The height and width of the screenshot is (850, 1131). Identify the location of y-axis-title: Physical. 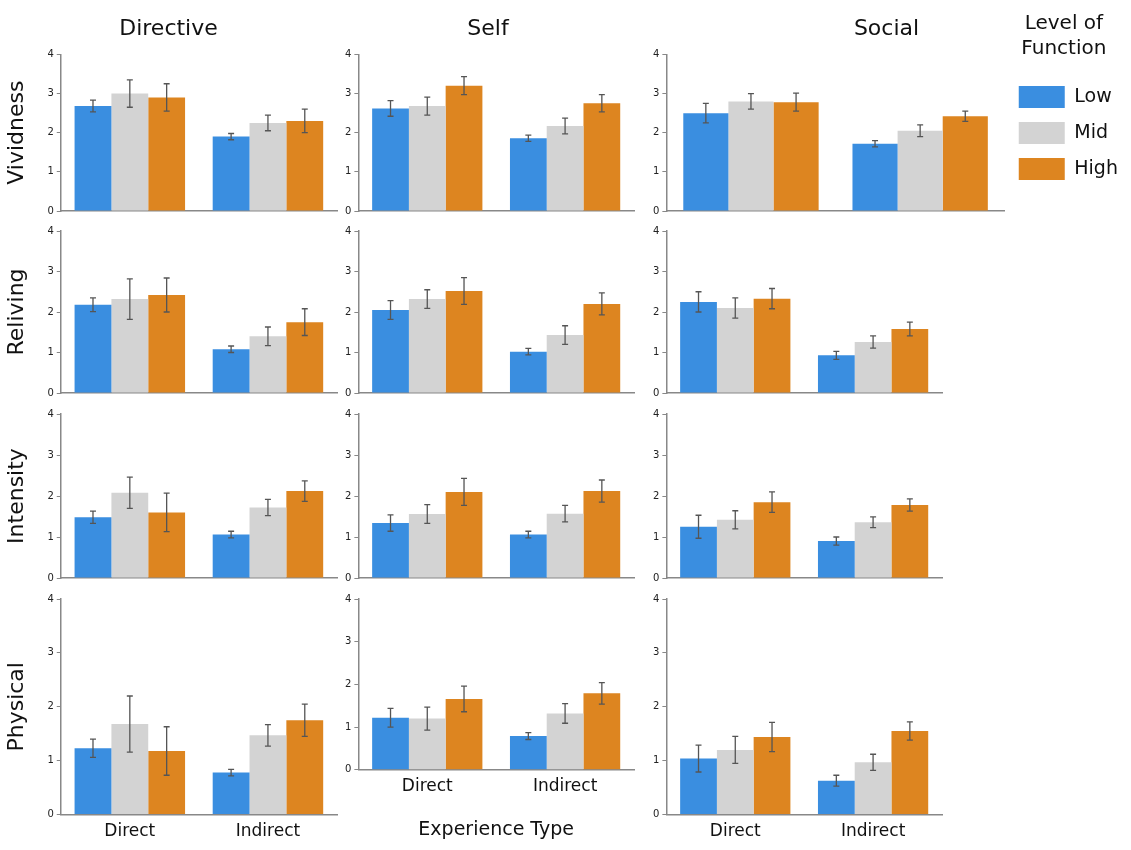
(15, 707).